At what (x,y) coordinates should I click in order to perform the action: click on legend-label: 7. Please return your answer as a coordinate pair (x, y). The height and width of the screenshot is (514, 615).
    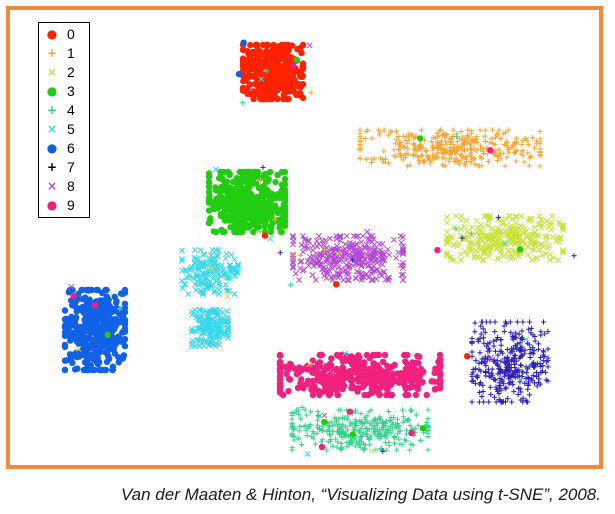
    Looking at the image, I should click on (71, 167).